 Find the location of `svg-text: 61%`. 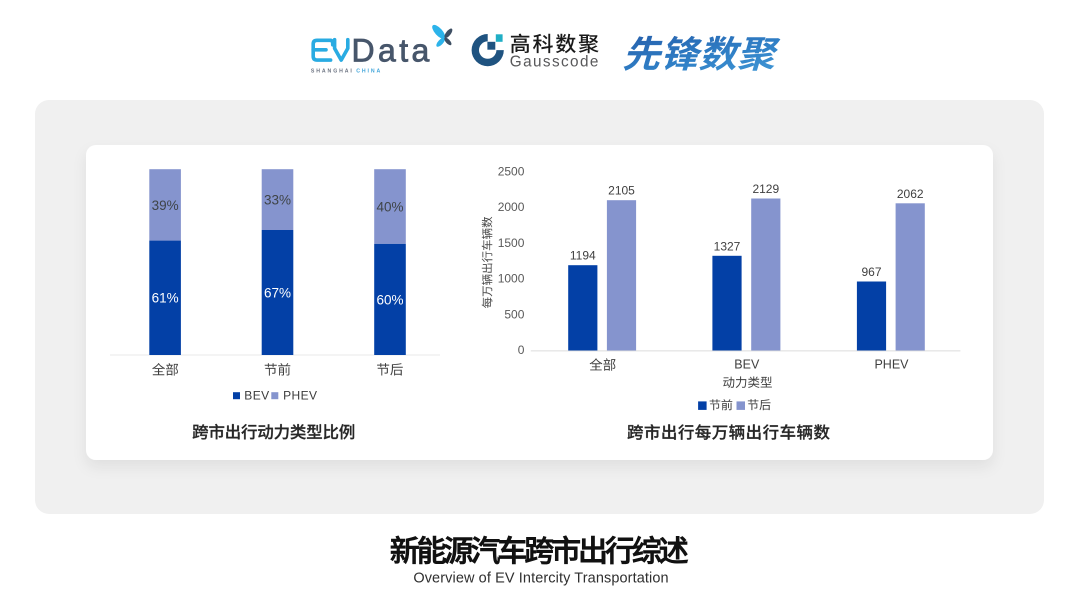

svg-text: 61% is located at coordinates (165, 298).